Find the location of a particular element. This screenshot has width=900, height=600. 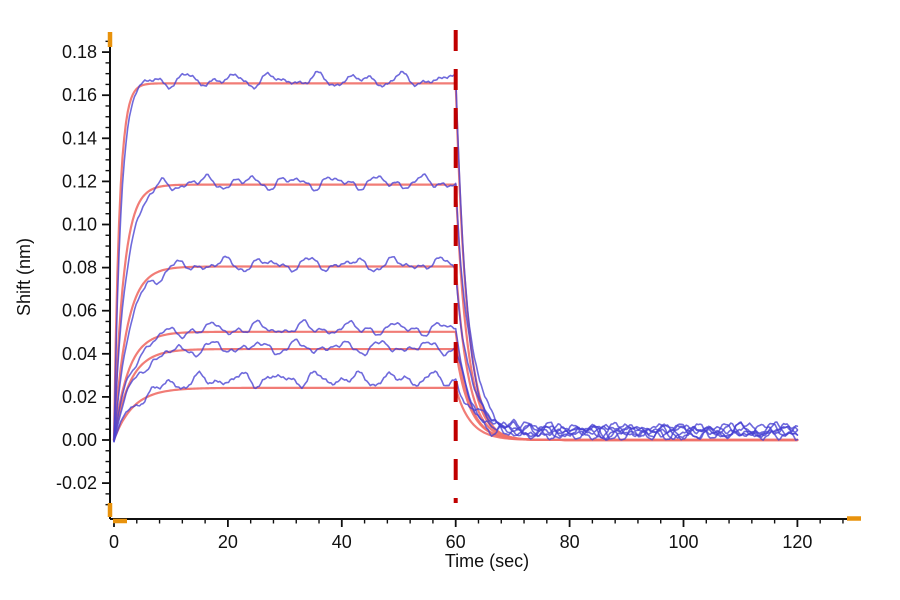

y-tick-label: -0.02 is located at coordinates (76, 483).